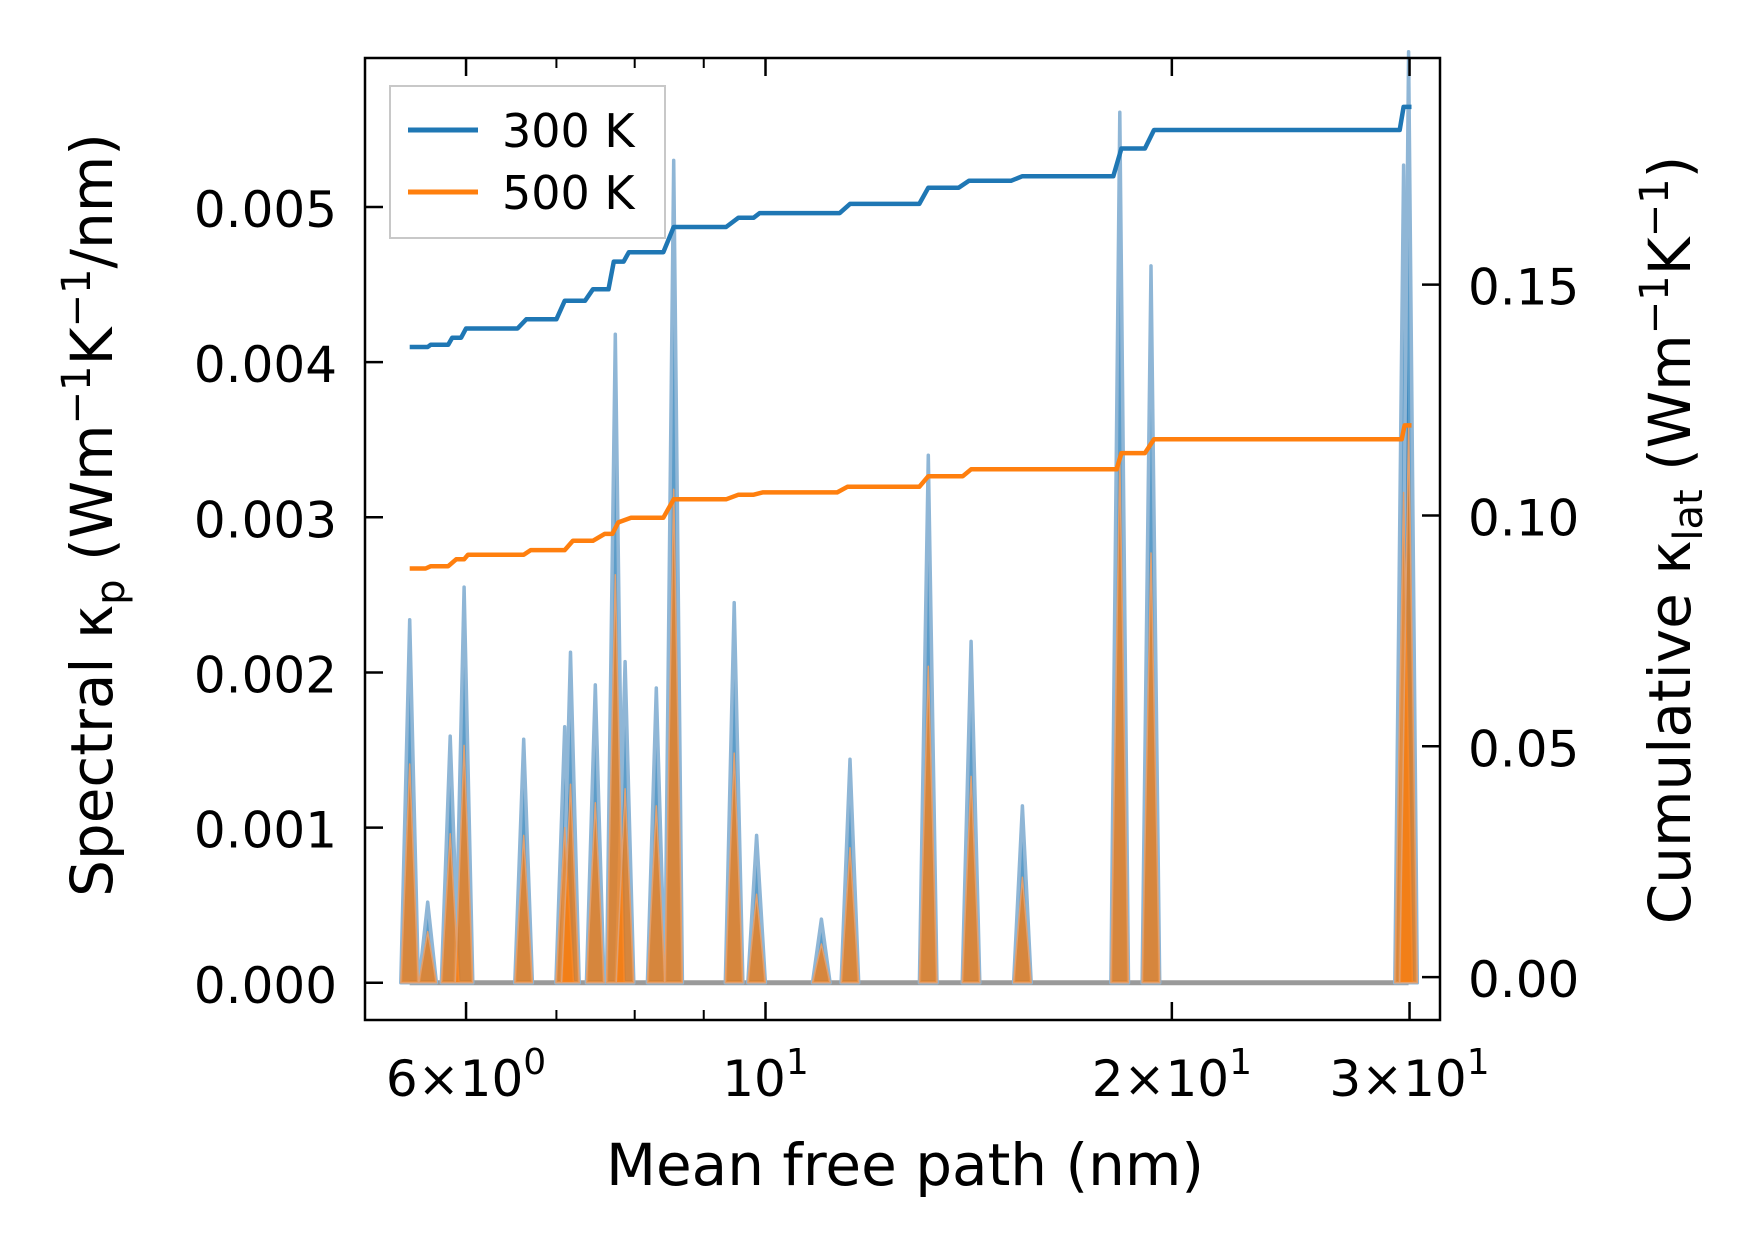  I want to click on legend-box, so click(527, 162).